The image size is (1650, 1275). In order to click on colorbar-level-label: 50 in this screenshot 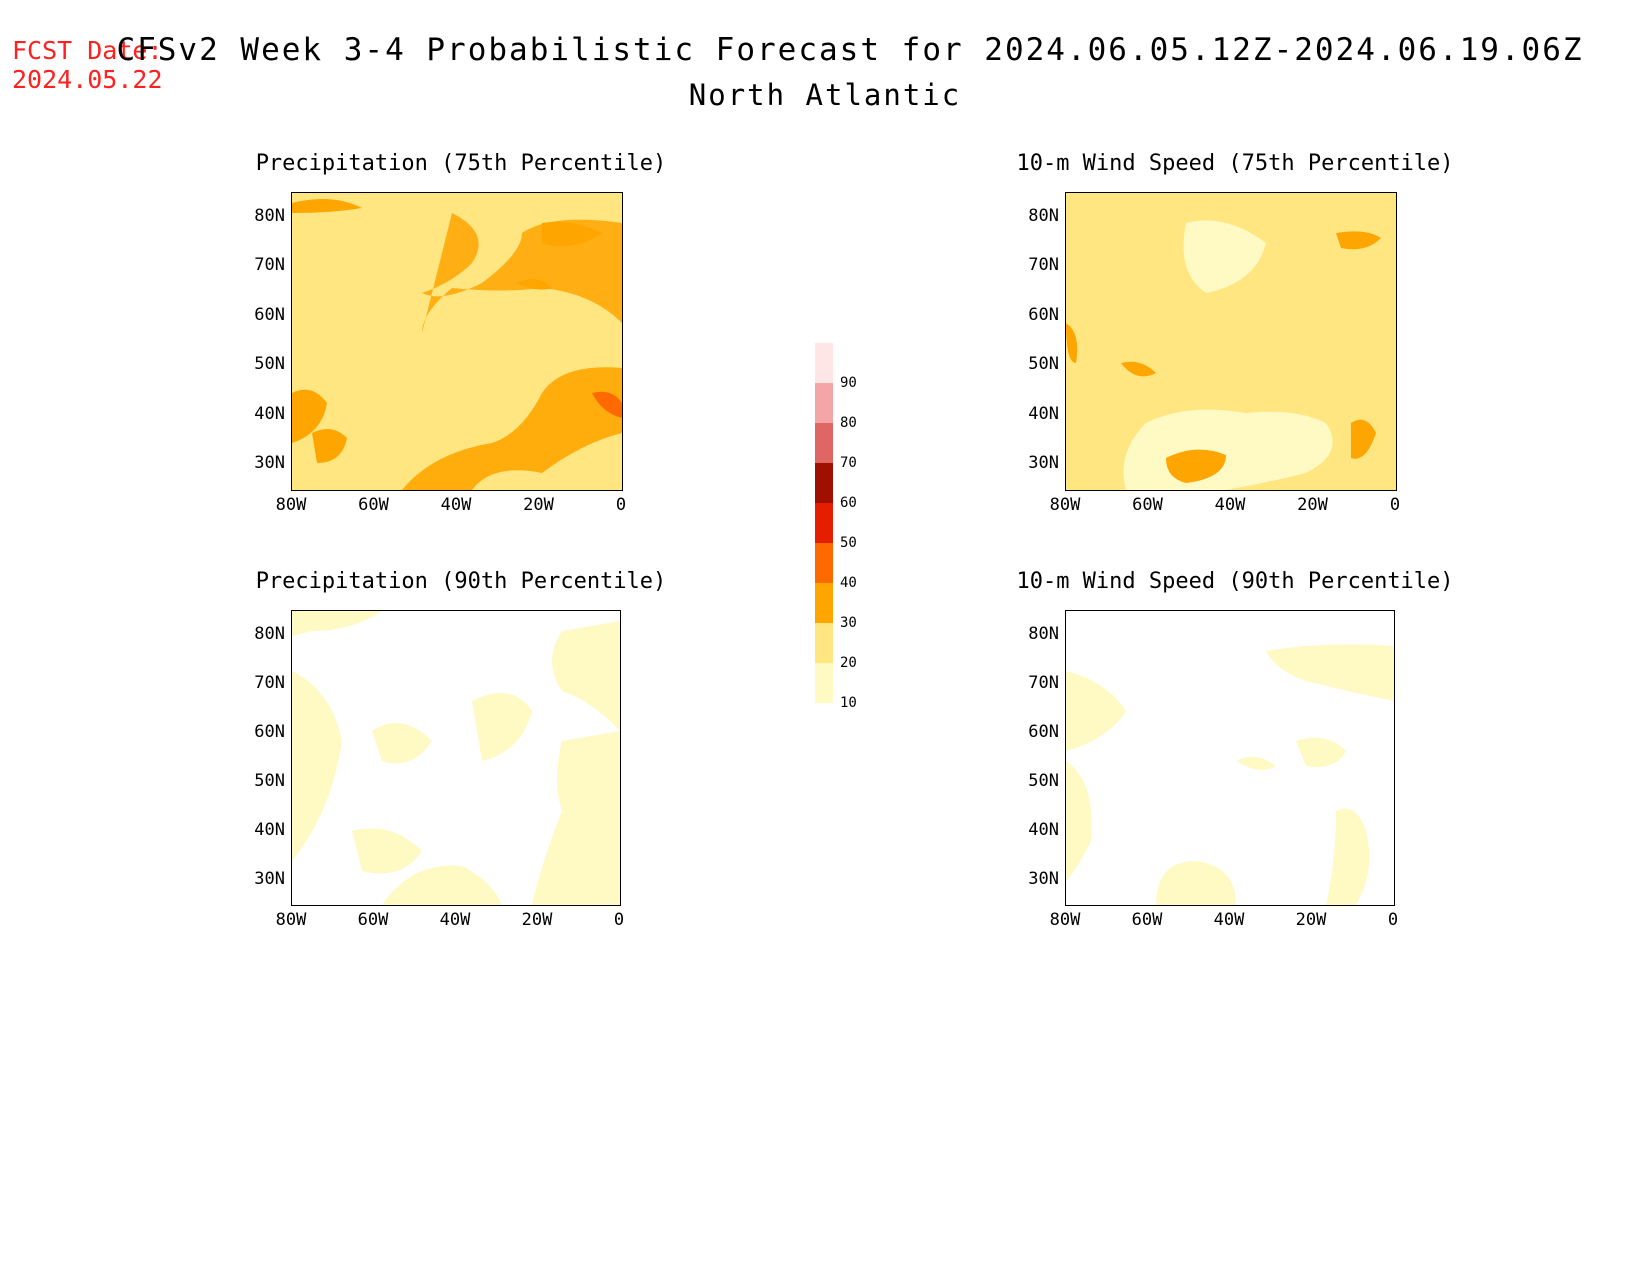, I will do `click(848, 543)`.